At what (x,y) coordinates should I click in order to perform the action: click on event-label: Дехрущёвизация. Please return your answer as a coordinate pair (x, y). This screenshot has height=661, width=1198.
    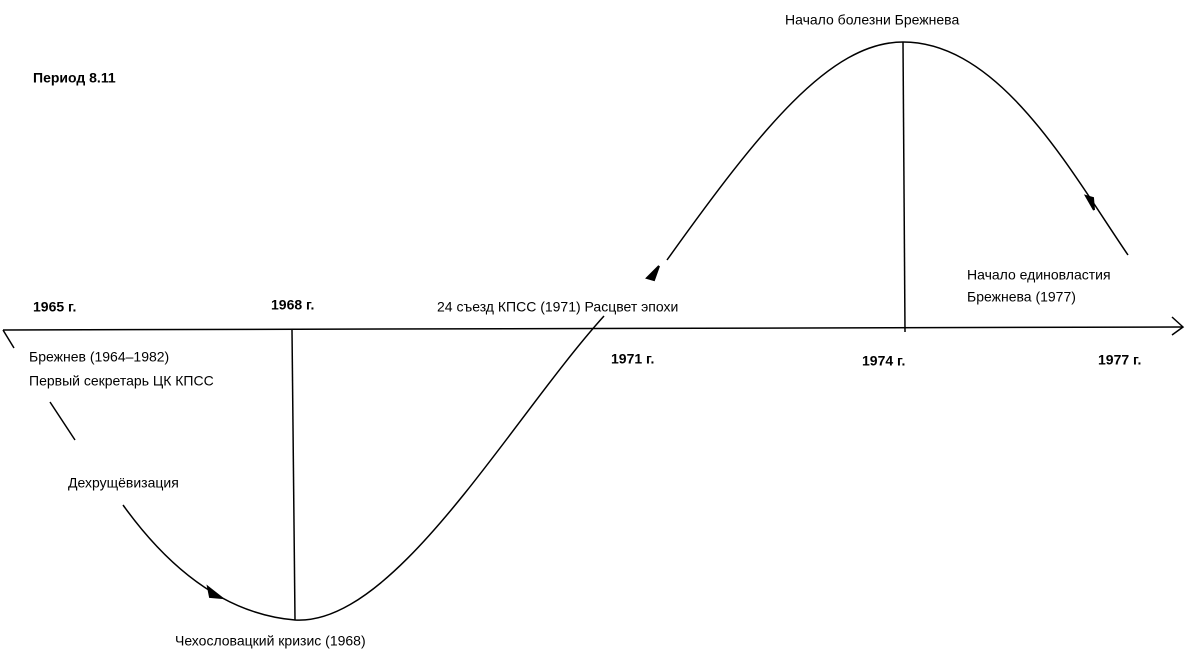
    Looking at the image, I should click on (123, 483).